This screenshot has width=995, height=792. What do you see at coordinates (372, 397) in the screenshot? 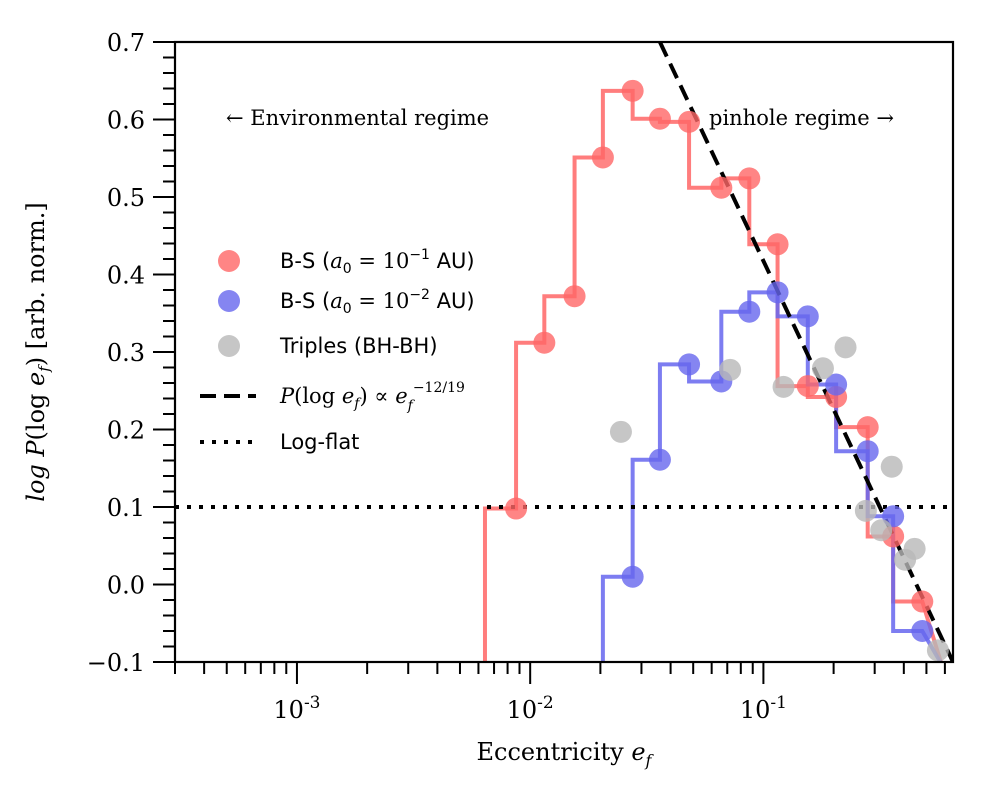
I see `legend-label-3: P(log ef) ∝ ef−12/19` at bounding box center [372, 397].